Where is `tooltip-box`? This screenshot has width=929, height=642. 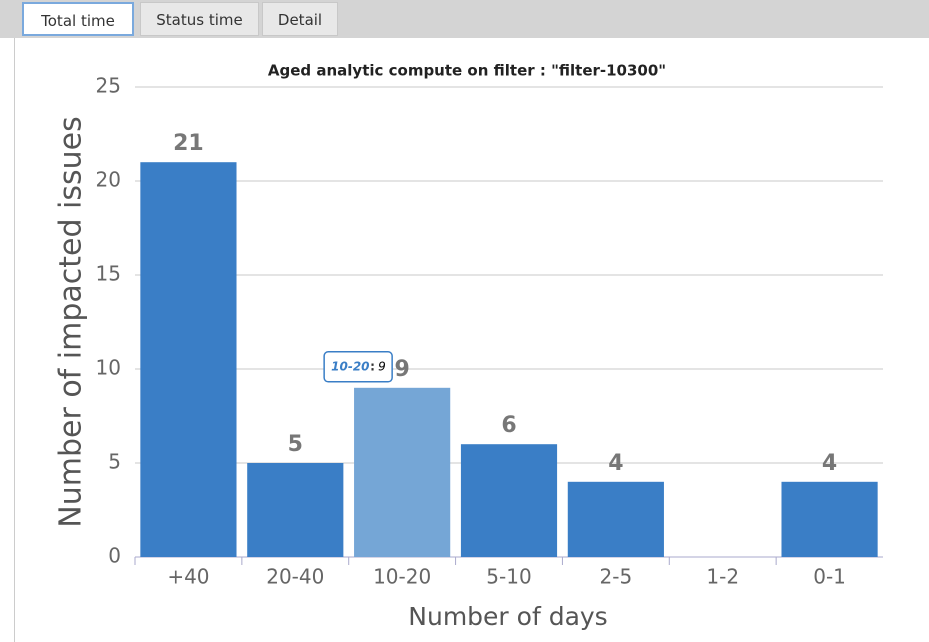 tooltip-box is located at coordinates (358, 367).